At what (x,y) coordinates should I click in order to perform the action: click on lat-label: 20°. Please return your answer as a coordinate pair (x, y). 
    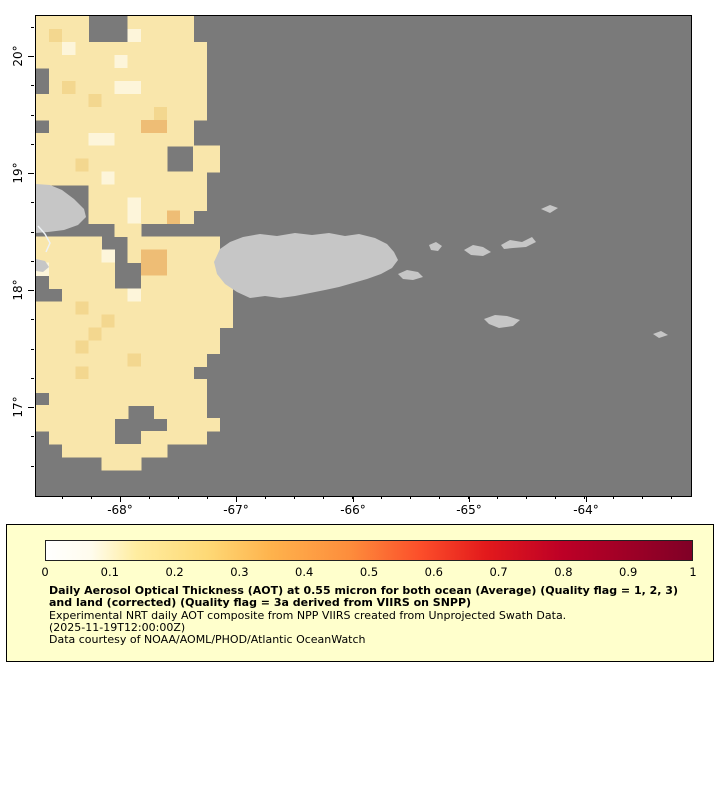
    Looking at the image, I should click on (18, 56).